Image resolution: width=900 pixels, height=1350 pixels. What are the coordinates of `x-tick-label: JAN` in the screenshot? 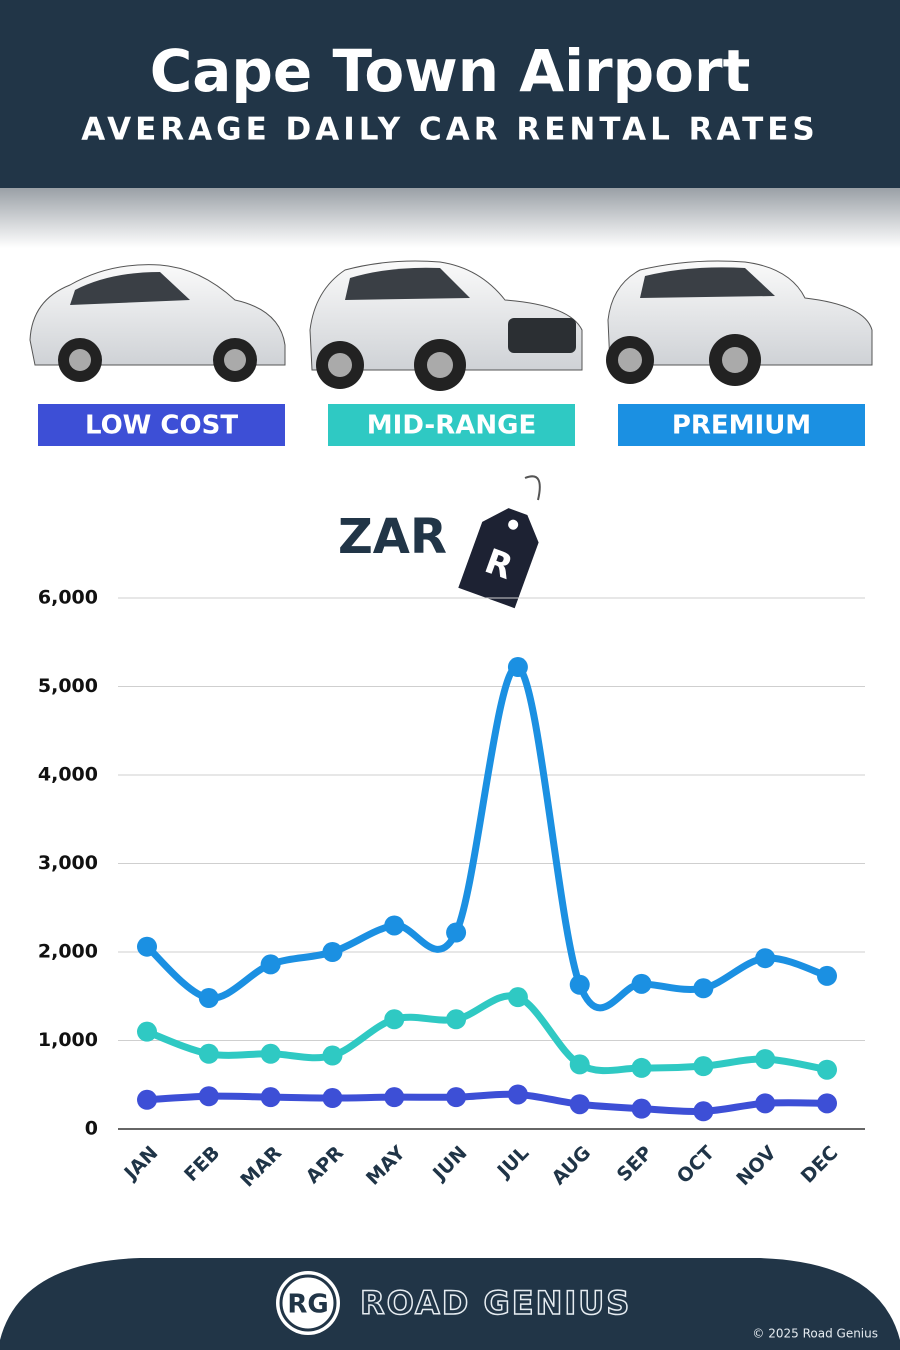 It's located at (141, 1164).